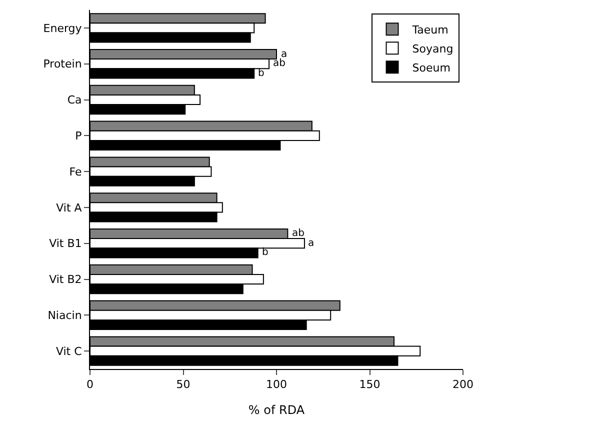 This screenshot has width=613, height=429. What do you see at coordinates (65, 243) in the screenshot?
I see `y-tick-label: Vit B1` at bounding box center [65, 243].